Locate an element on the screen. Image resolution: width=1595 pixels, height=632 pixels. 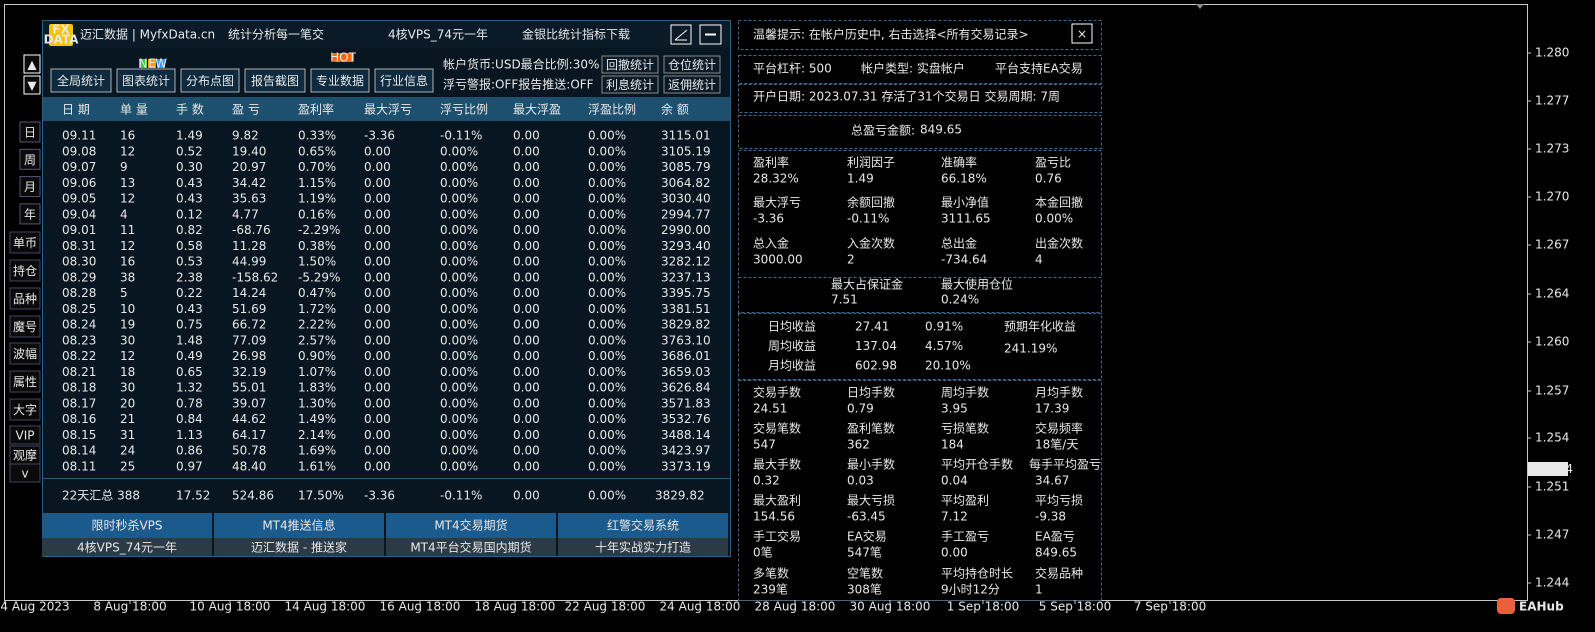
return-cell: 137.04 is located at coordinates (876, 346).